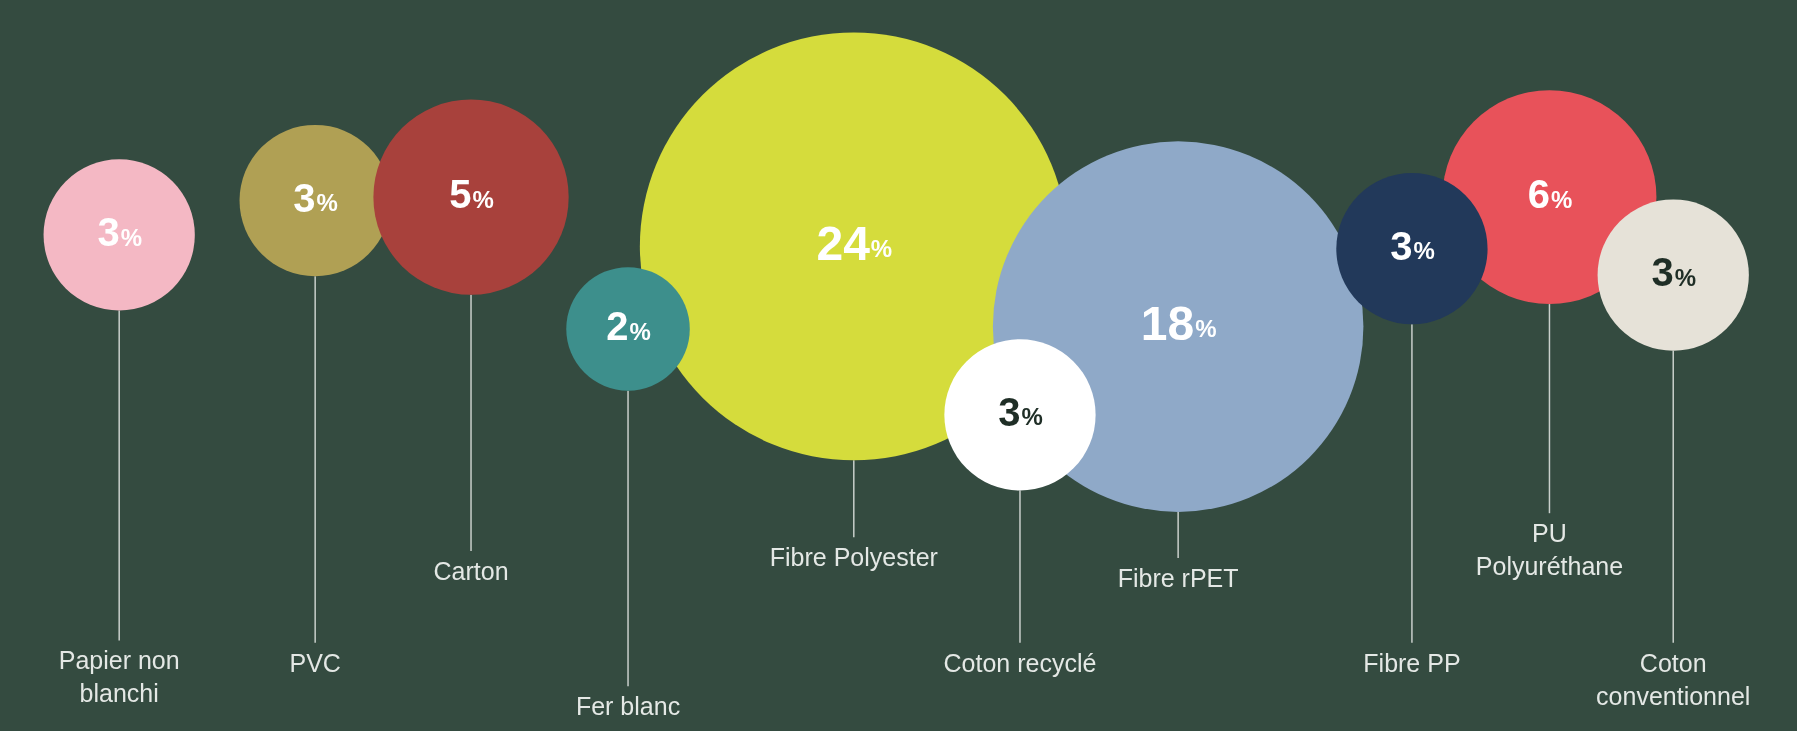 This screenshot has width=1797, height=731. Describe the element at coordinates (1412, 662) in the screenshot. I see `category-label: Fibre PP` at that location.